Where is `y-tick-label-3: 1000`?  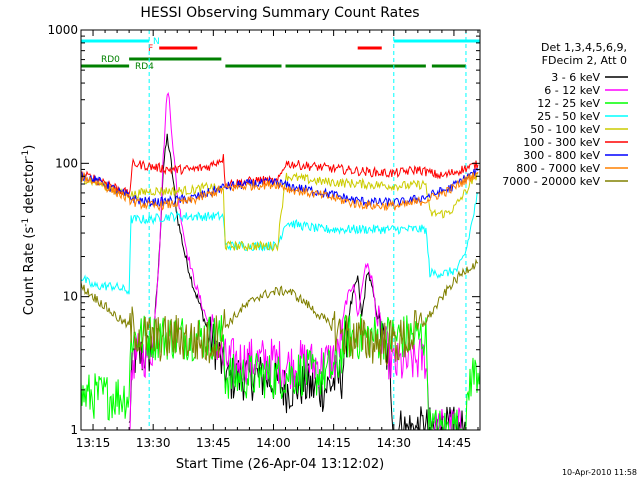
y-tick-label-3: 1000 is located at coordinates (62, 30).